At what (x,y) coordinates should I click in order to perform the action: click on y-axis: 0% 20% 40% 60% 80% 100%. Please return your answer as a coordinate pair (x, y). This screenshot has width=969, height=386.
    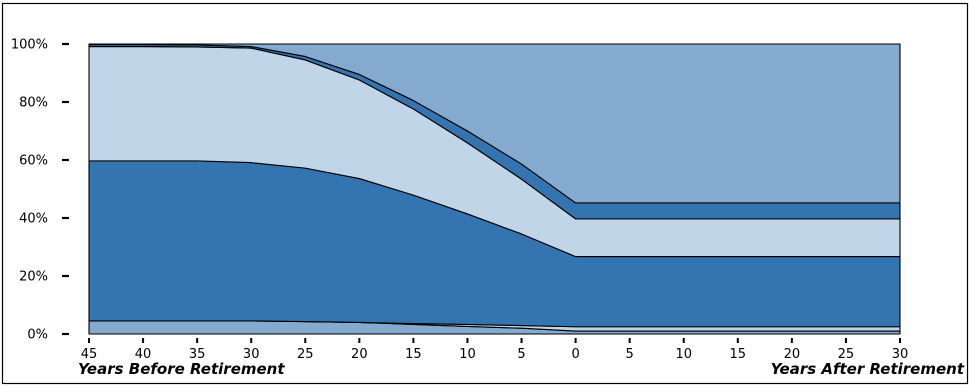
    Looking at the image, I should click on (40, 190).